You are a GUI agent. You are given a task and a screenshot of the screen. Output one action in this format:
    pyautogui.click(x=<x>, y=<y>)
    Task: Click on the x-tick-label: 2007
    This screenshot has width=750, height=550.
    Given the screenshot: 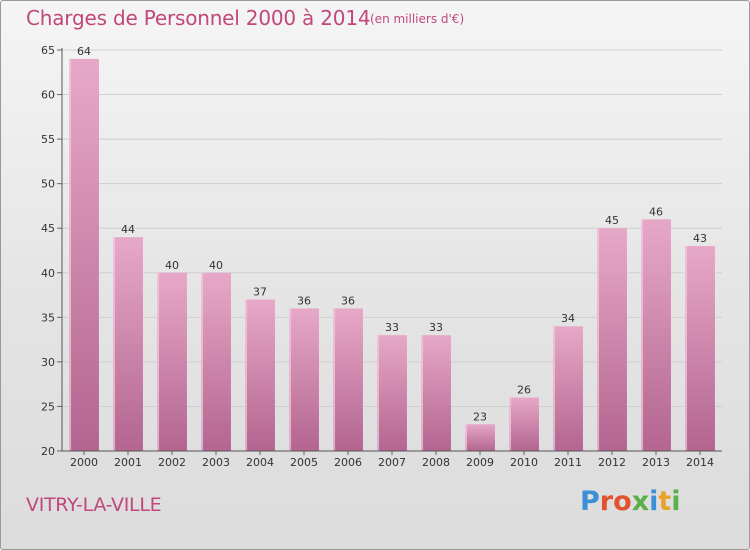 What is the action you would take?
    pyautogui.click(x=392, y=462)
    